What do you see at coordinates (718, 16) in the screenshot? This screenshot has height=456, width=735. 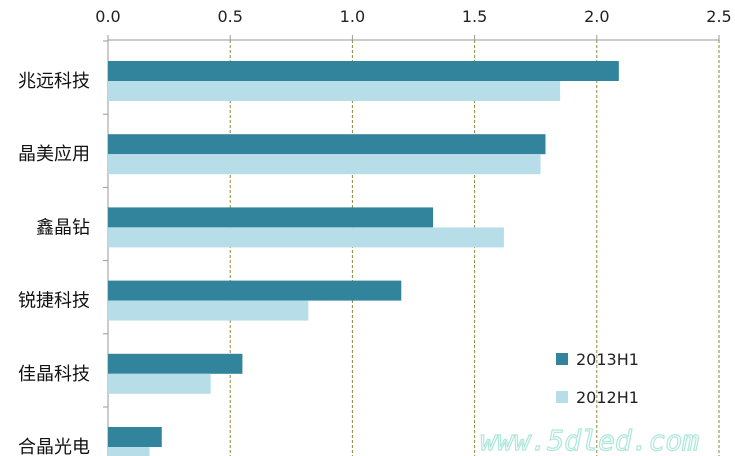 I see `x-tick-label: 2.5` at bounding box center [718, 16].